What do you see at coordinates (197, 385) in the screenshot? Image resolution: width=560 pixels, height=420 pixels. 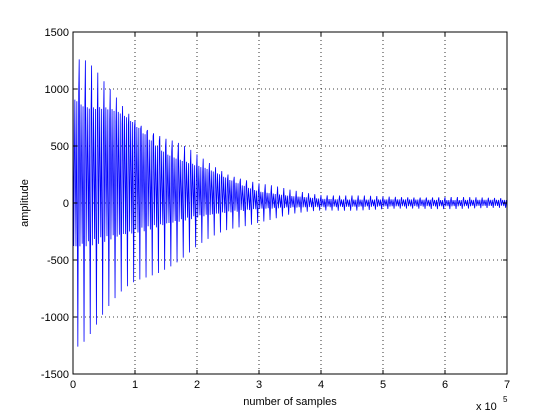 I see `x-tick-label: 2` at bounding box center [197, 385].